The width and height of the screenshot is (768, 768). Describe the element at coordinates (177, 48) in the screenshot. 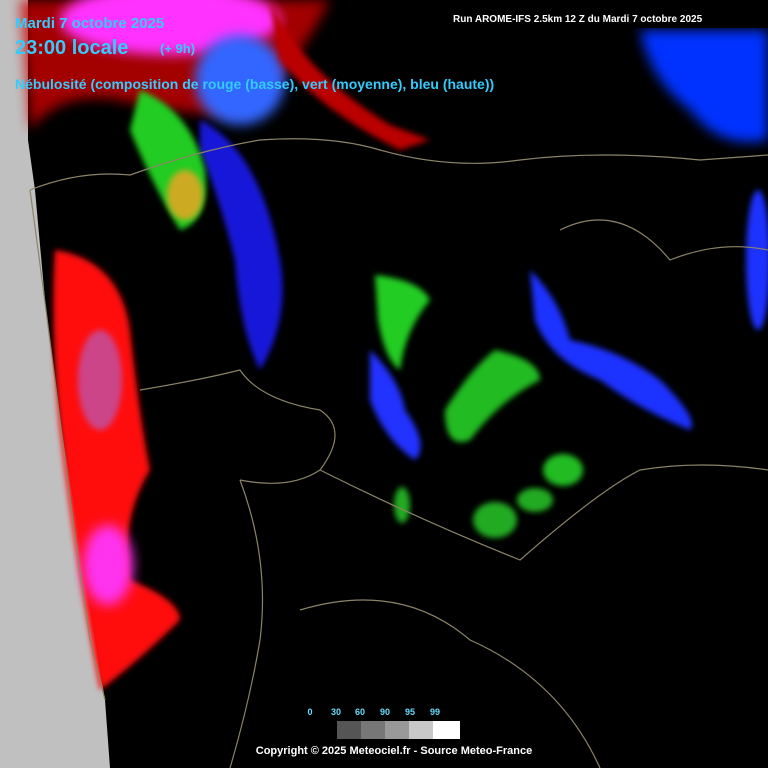

I see `offset: (+ 9h)` at that location.